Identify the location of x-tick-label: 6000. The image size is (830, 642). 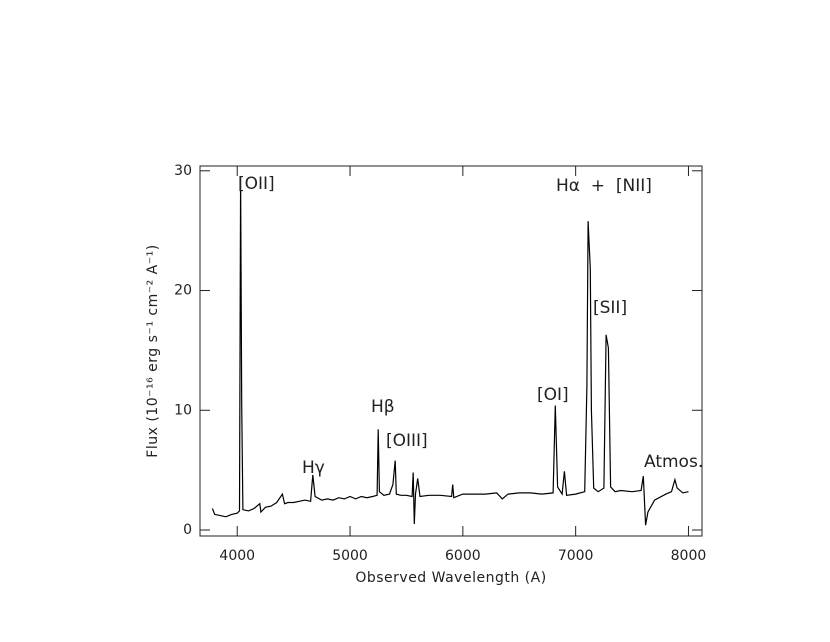
(463, 556).